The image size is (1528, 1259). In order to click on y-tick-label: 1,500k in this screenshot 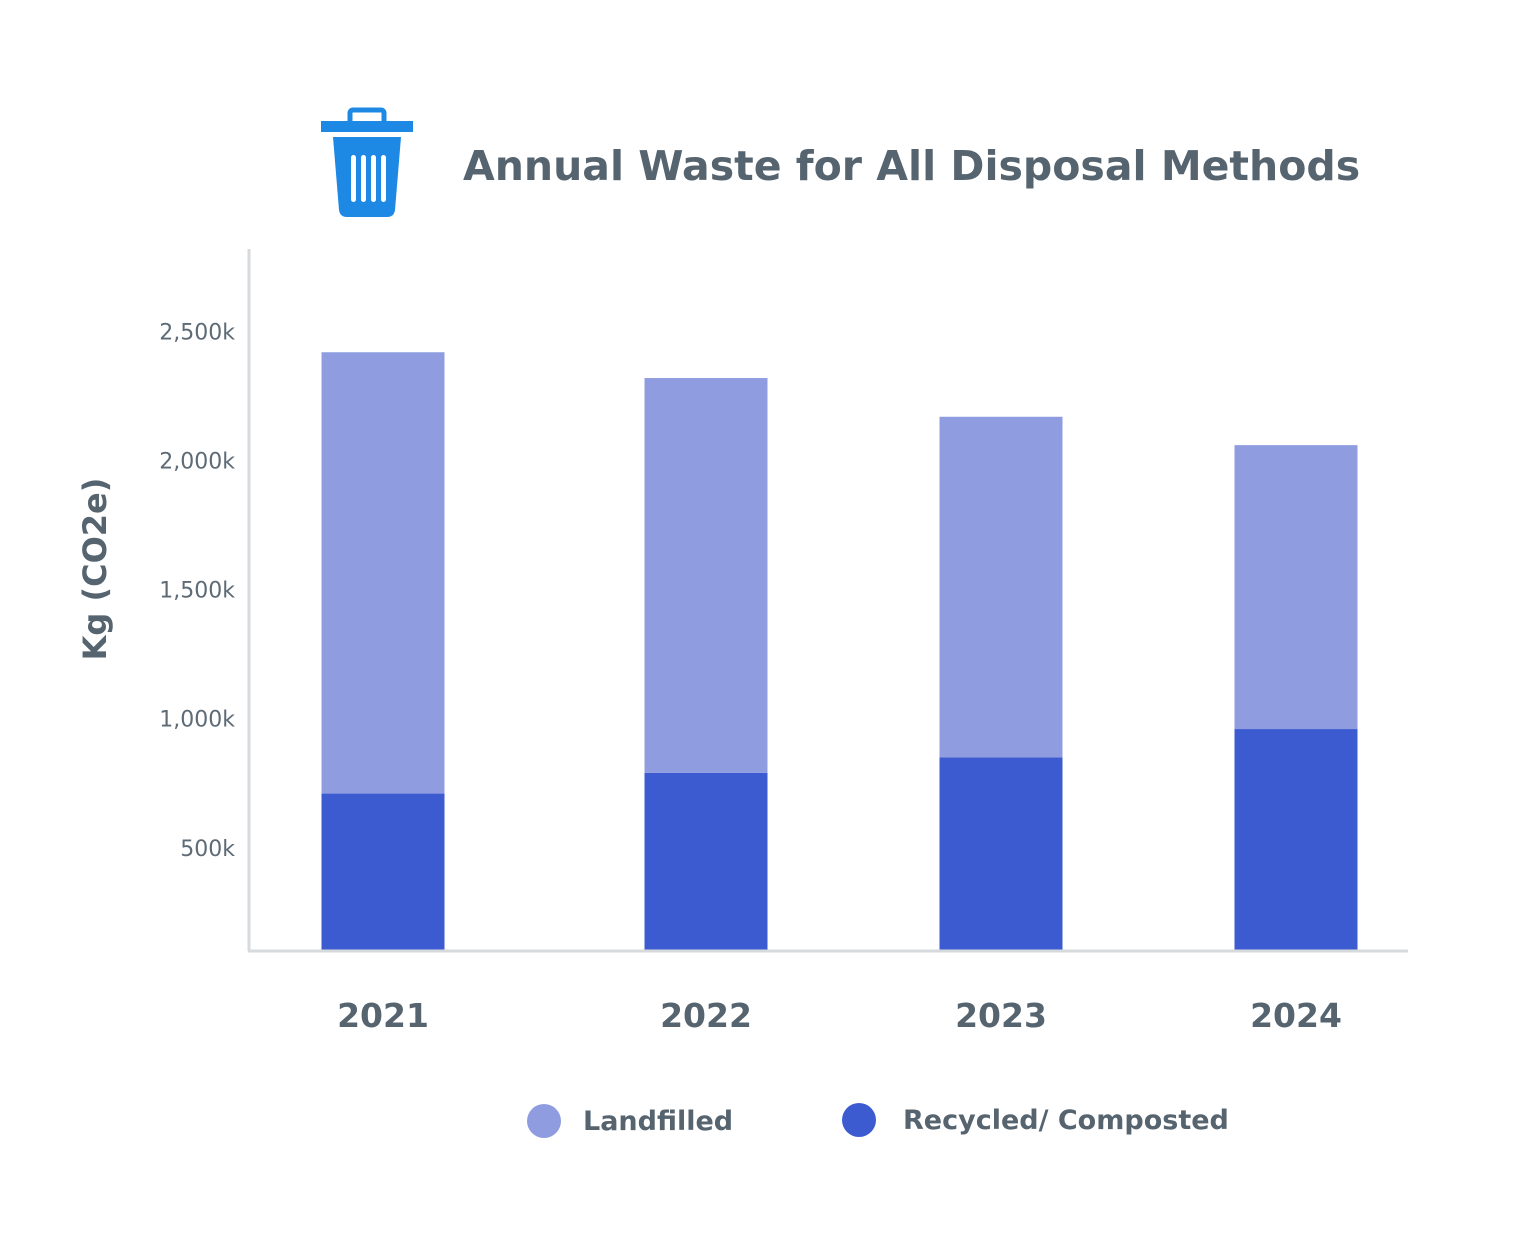, I will do `click(197, 591)`.